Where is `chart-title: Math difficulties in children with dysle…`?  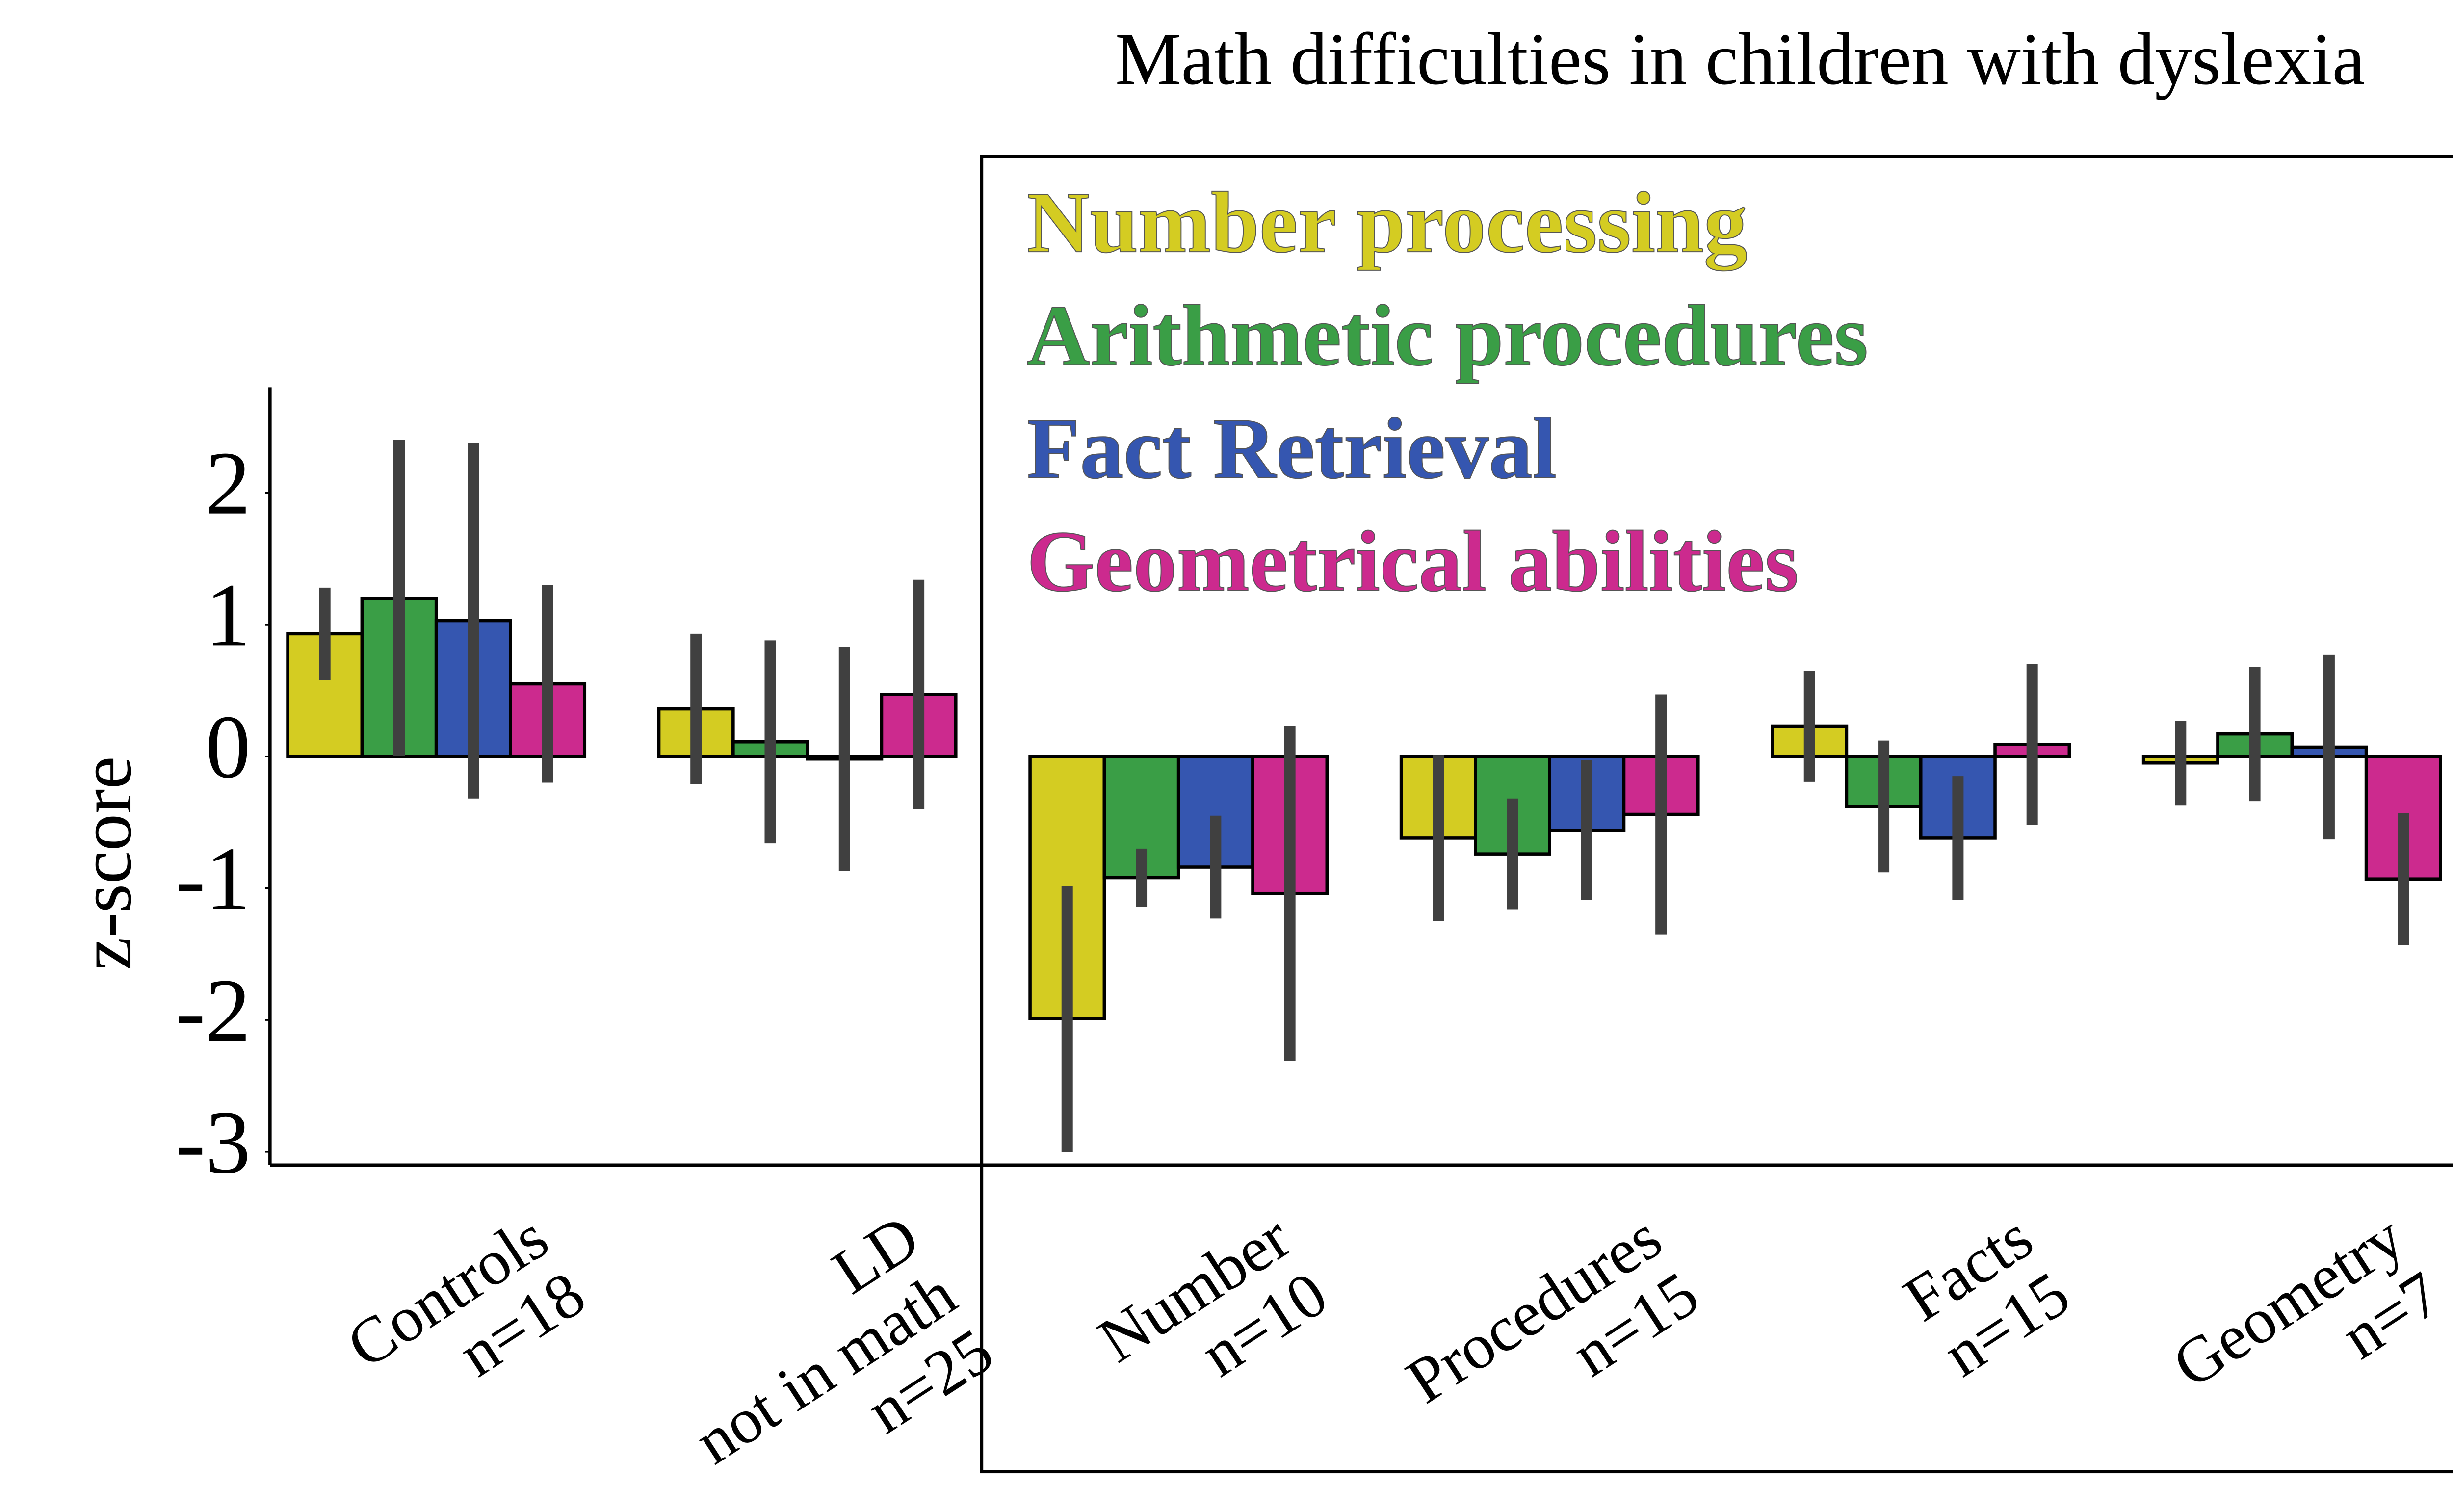 chart-title: Math difficulties in children with dysle… is located at coordinates (1740, 59).